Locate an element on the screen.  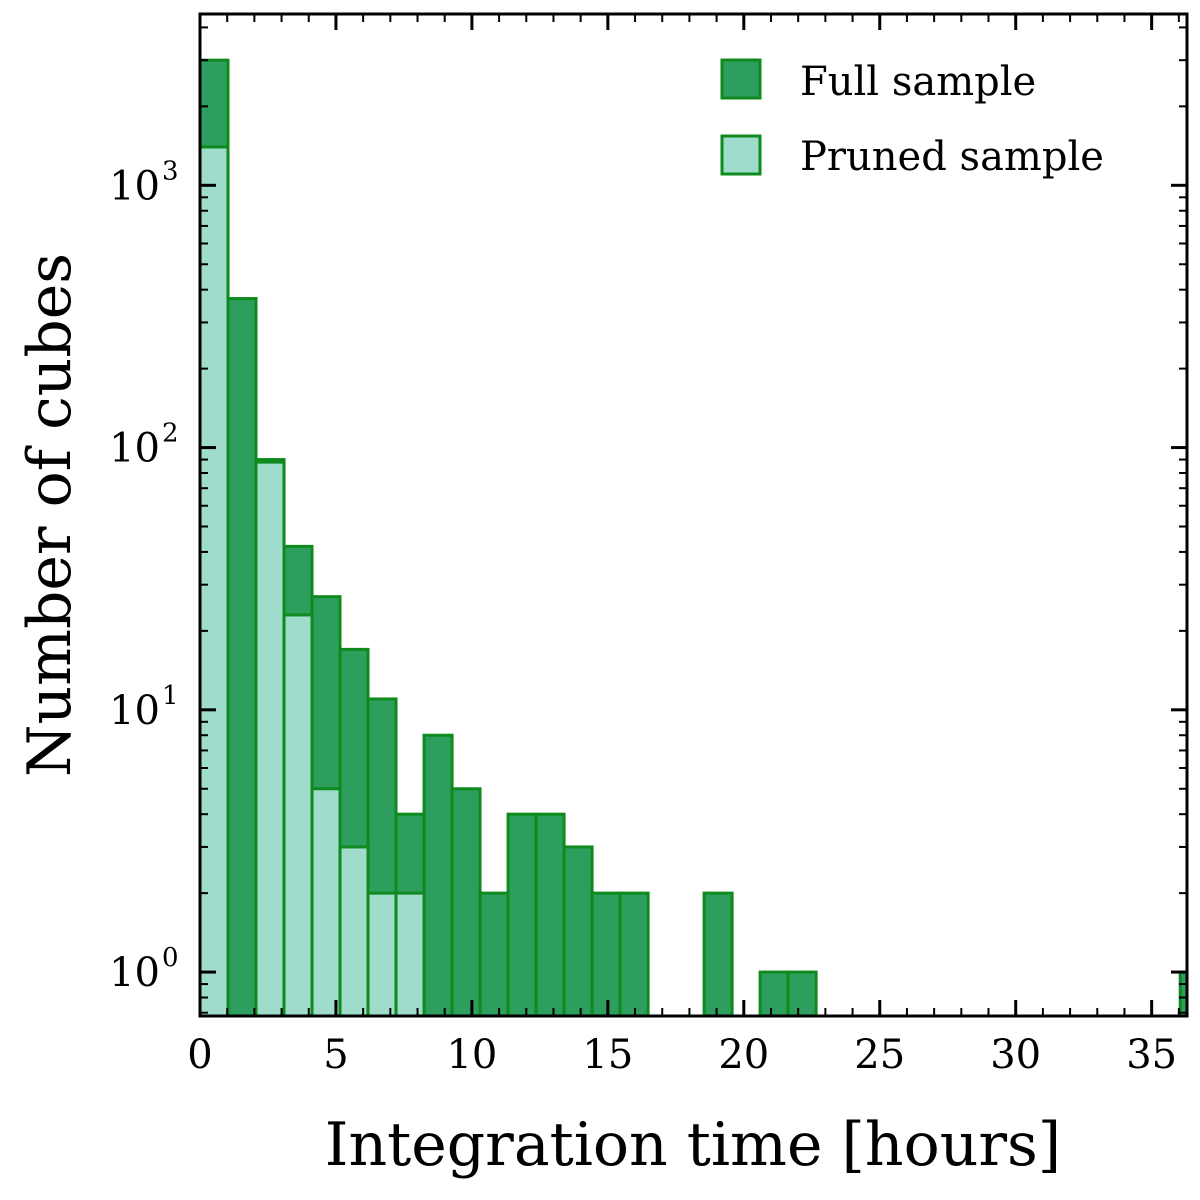
legend-label-full: Full sample is located at coordinates (918, 82).